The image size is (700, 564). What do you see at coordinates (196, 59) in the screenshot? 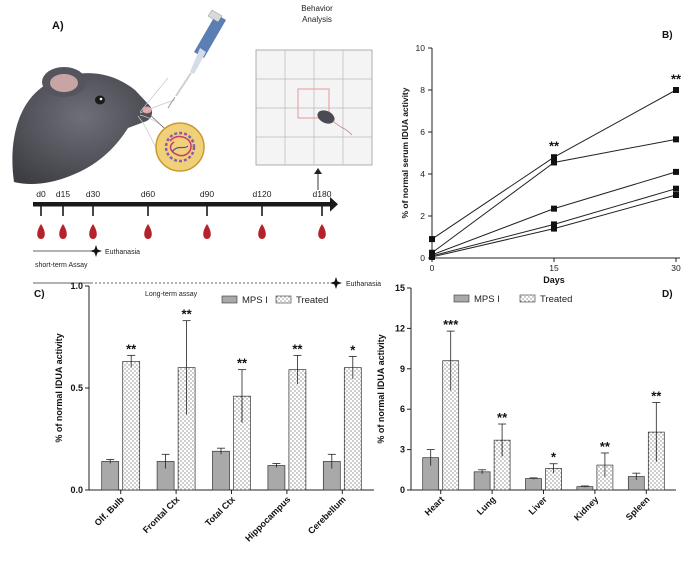
I see `pipette-icon` at bounding box center [196, 59].